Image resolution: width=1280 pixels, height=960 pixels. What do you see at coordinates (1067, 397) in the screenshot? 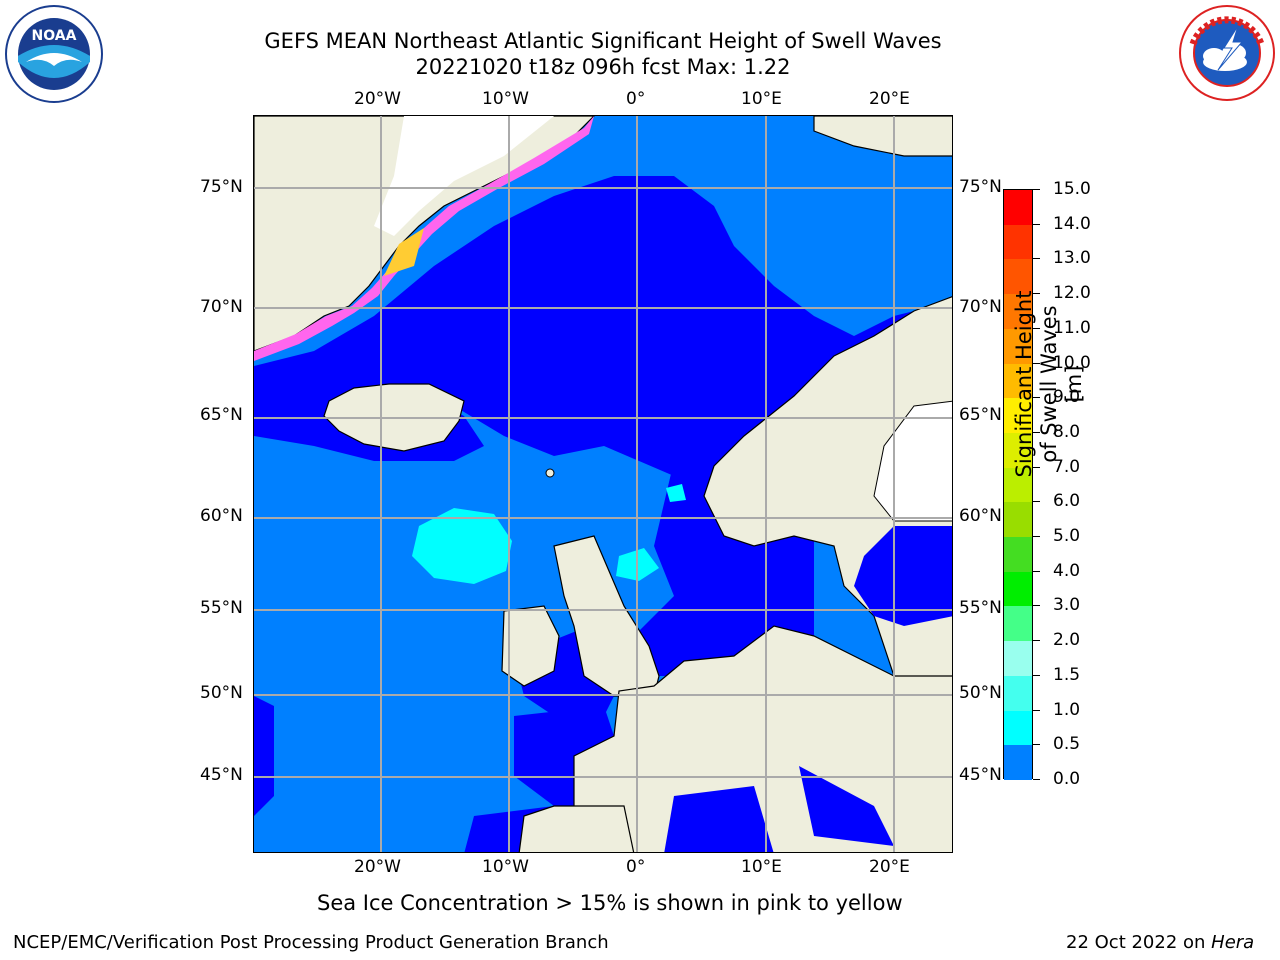
I see `colorbar-tick-label: 9.0` at bounding box center [1067, 397].